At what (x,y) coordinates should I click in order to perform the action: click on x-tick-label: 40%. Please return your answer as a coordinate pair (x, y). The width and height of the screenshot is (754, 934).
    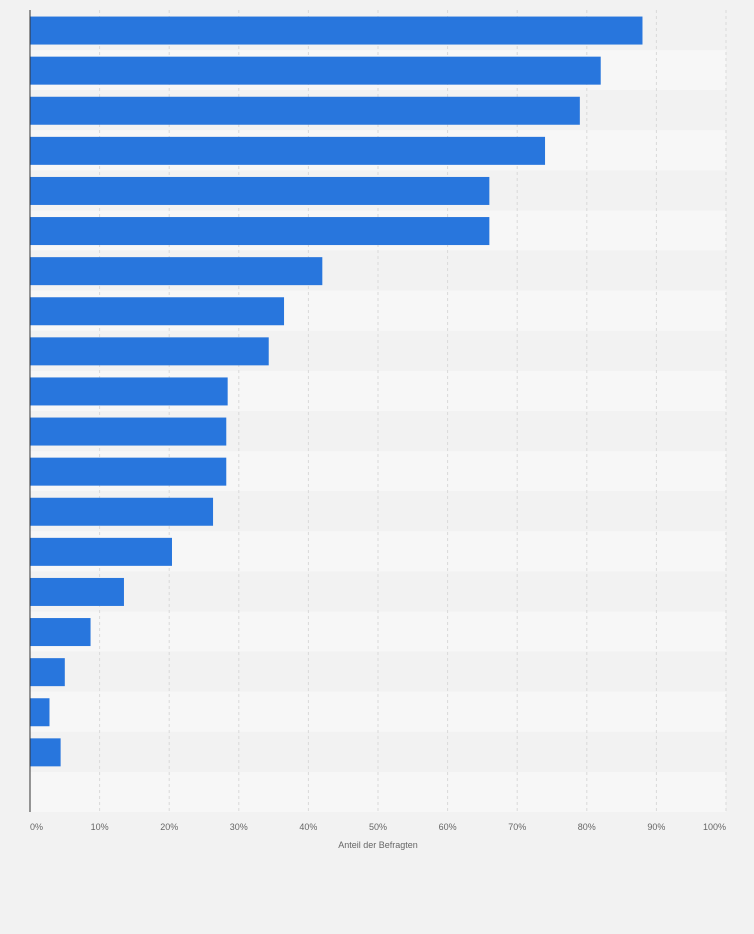
    Looking at the image, I should click on (308, 827).